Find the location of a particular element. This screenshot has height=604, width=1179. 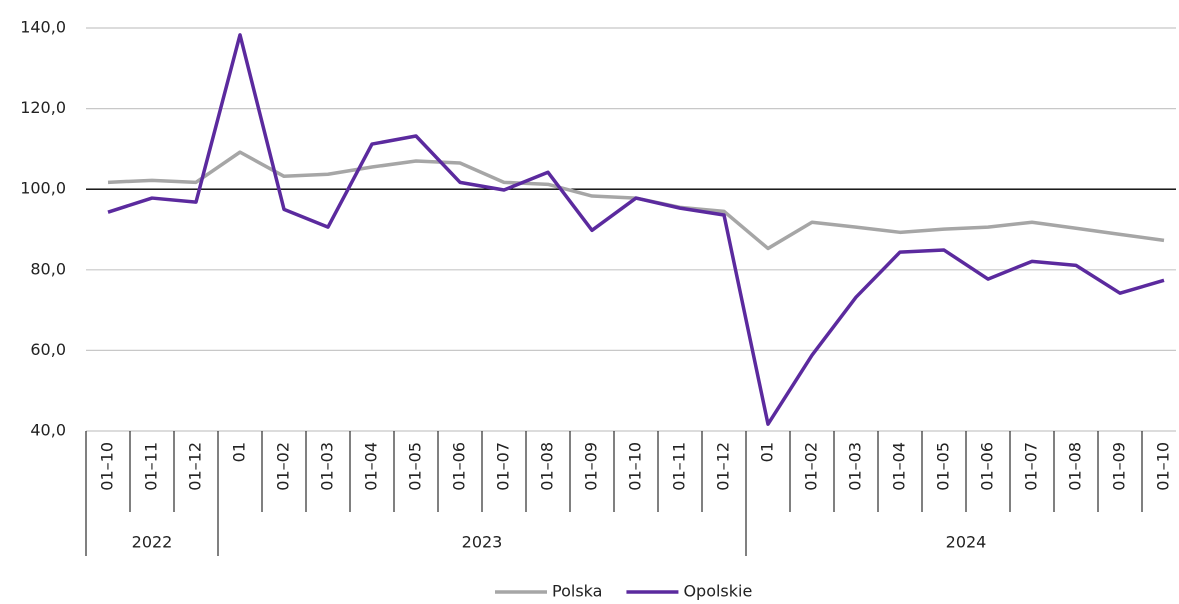

y-tick-label: 60,0 is located at coordinates (48, 349).